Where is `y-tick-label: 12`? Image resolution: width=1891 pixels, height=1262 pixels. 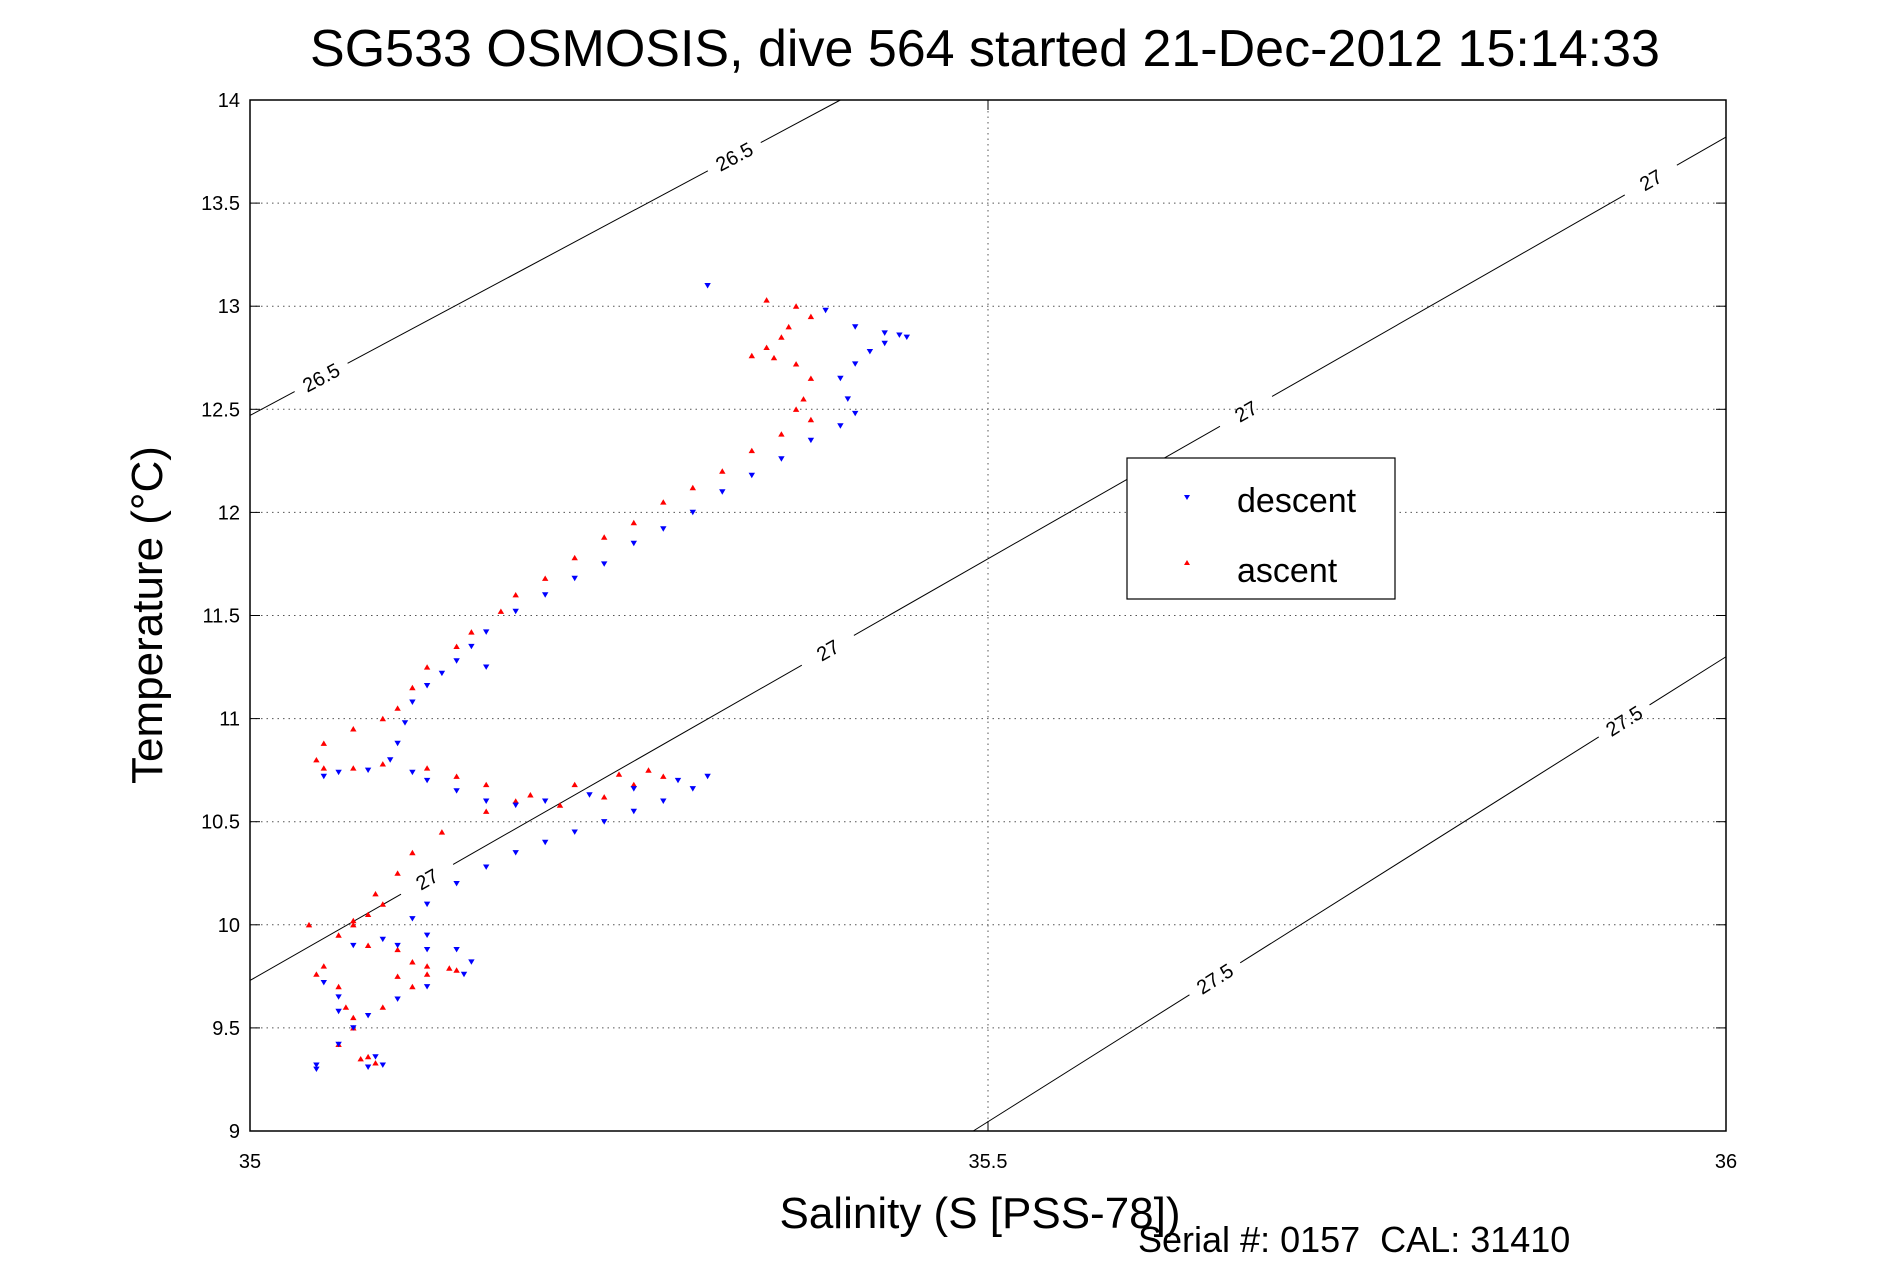 y-tick-label: 12 is located at coordinates (229, 513).